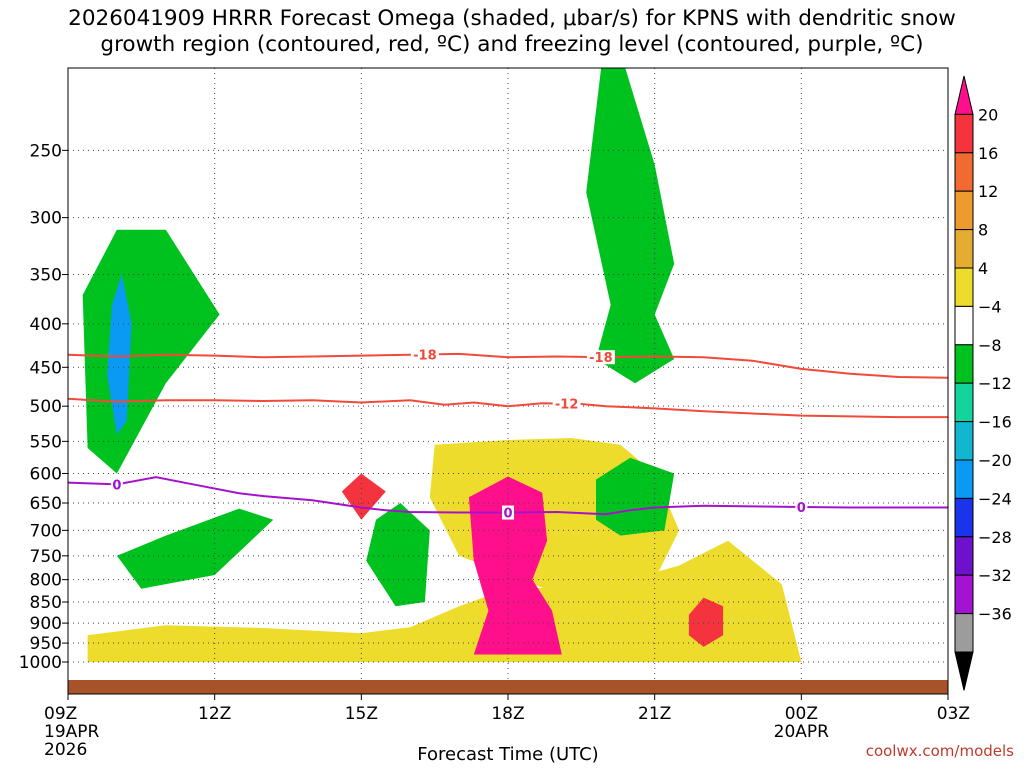 This screenshot has width=1024, height=768. What do you see at coordinates (46, 219) in the screenshot?
I see `y-tick-label-1: 300` at bounding box center [46, 219].